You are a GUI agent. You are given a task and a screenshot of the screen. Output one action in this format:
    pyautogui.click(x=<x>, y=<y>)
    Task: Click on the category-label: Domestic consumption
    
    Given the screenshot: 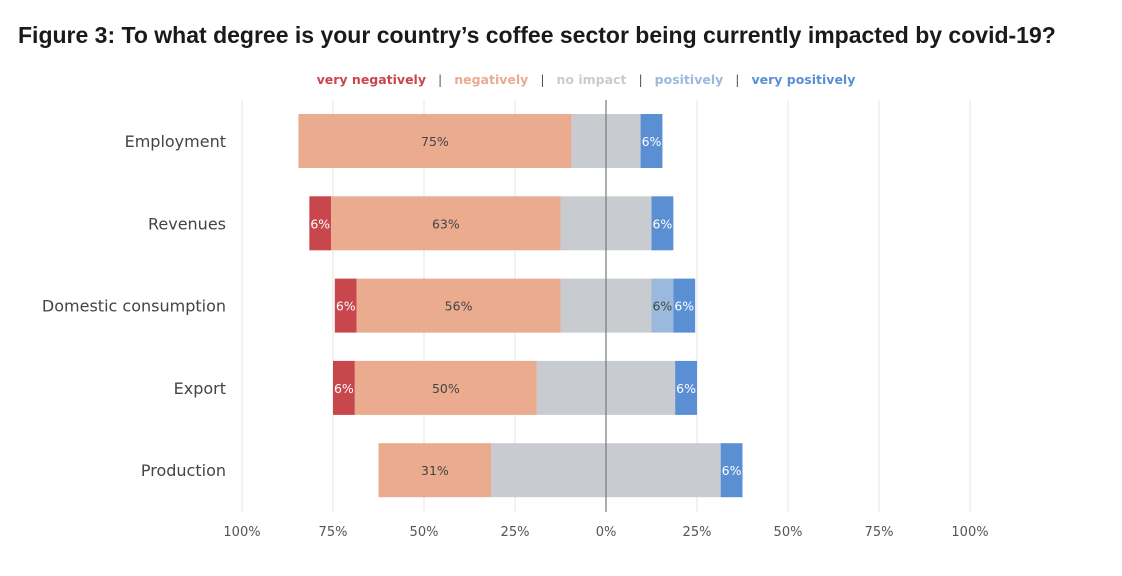 What is the action you would take?
    pyautogui.click(x=134, y=306)
    